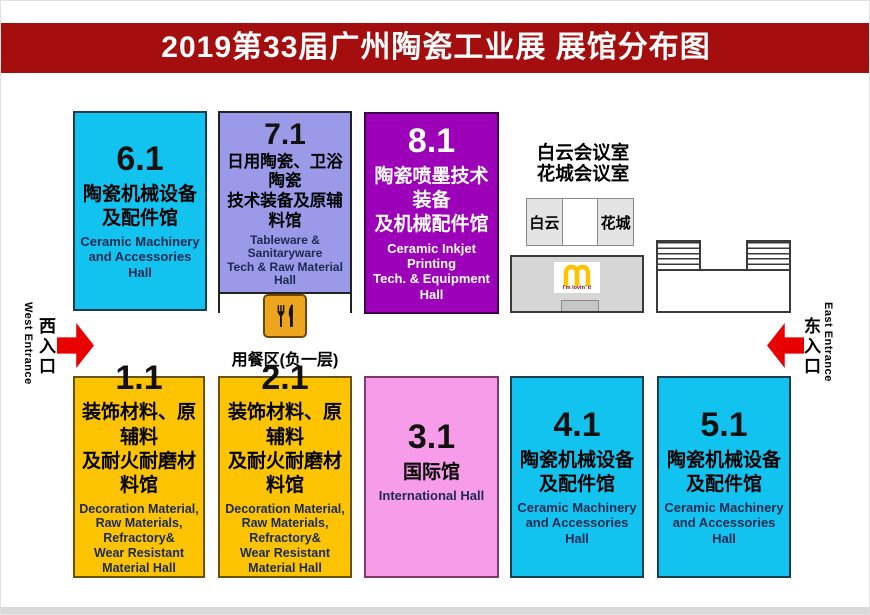  I want to click on hall-name-en: International Hall, so click(431, 495).